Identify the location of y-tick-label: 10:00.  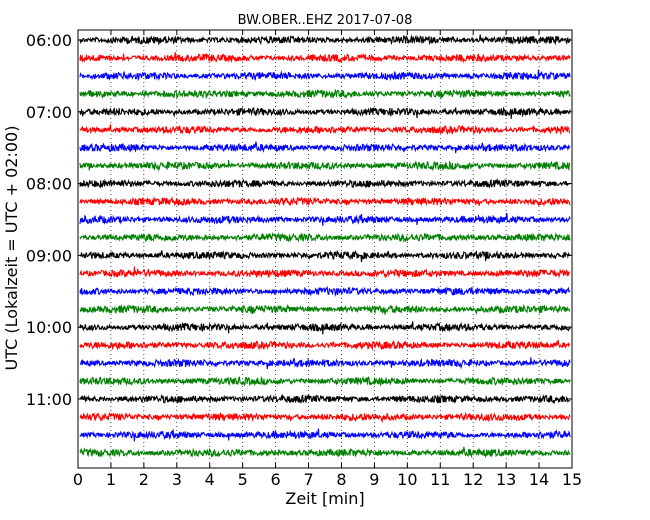
(49, 327).